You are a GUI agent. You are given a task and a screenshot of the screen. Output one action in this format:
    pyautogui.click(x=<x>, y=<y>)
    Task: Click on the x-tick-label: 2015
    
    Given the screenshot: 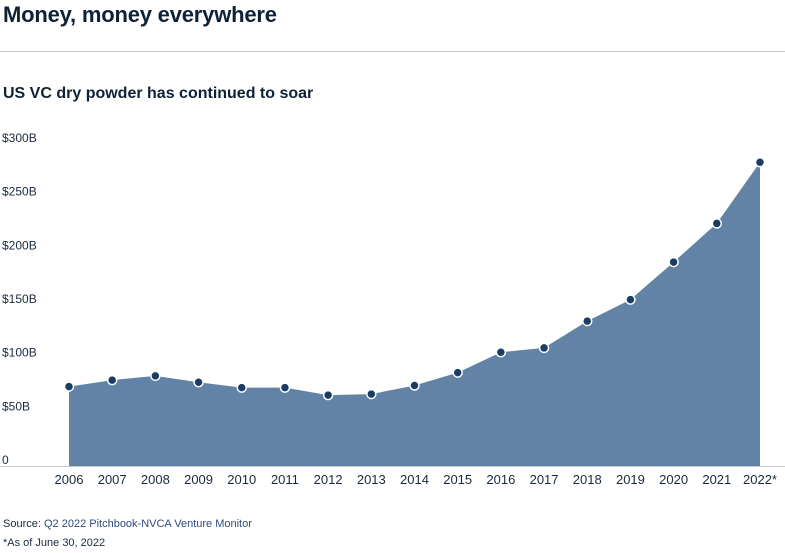 What is the action you would take?
    pyautogui.click(x=457, y=479)
    